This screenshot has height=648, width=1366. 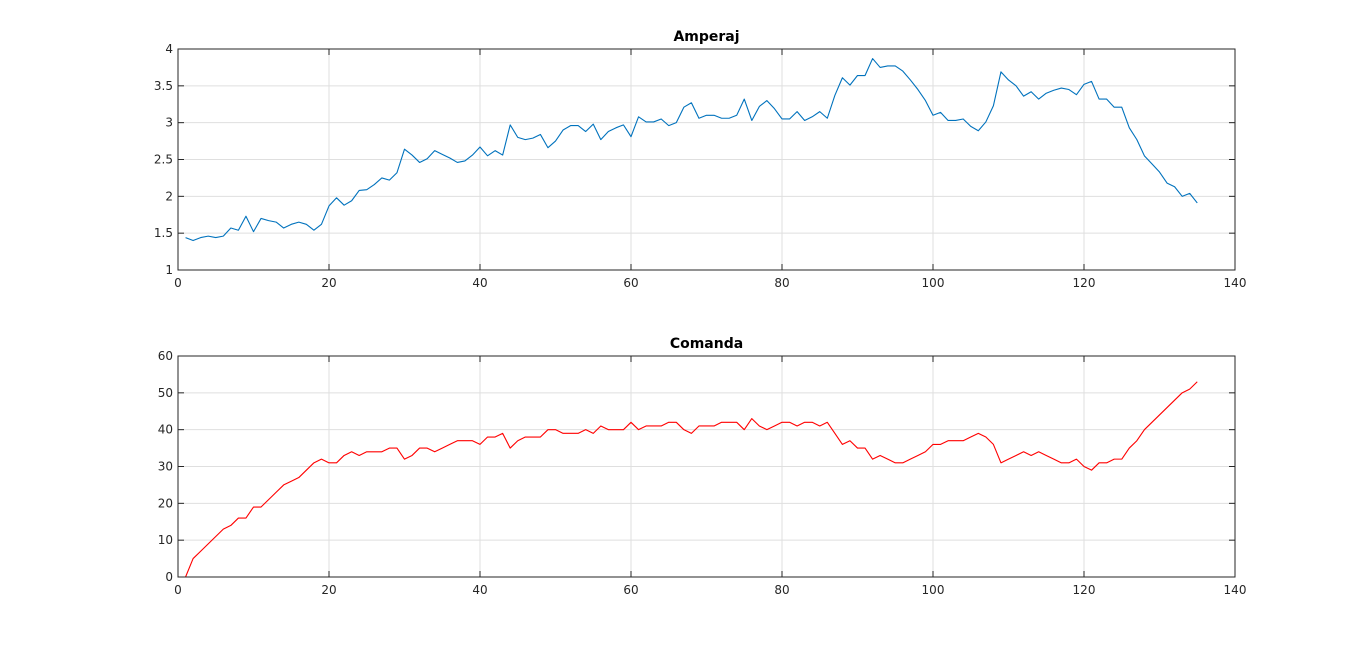 I want to click on y-tick-label: 0, so click(x=169, y=577).